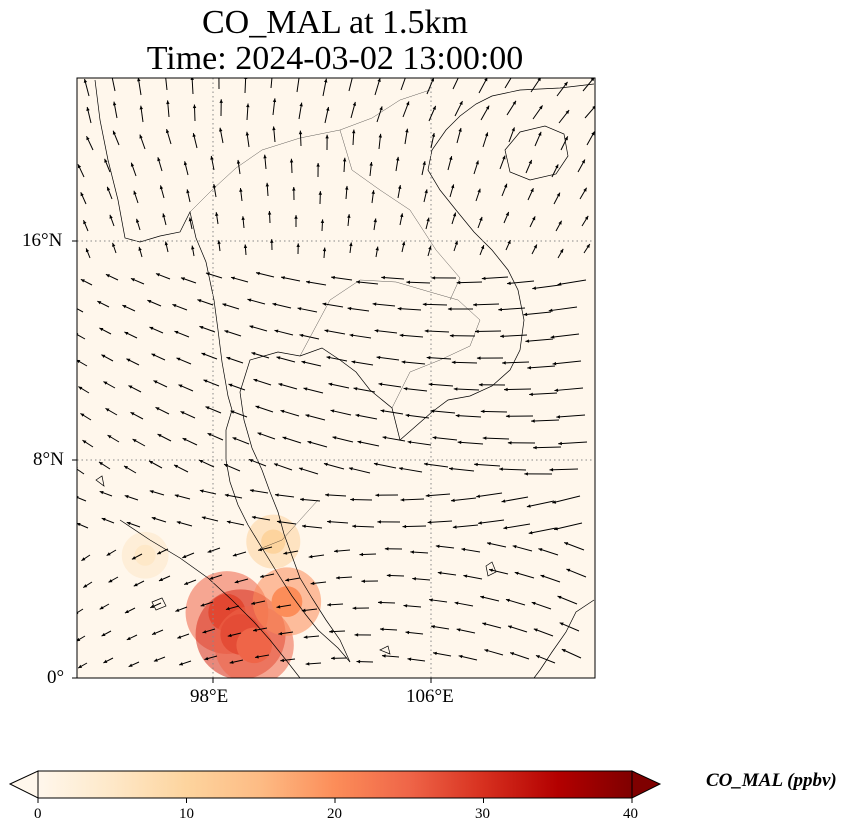 The height and width of the screenshot is (836, 860). What do you see at coordinates (287, 602) in the screenshot?
I see `co-hotspot-core` at bounding box center [287, 602].